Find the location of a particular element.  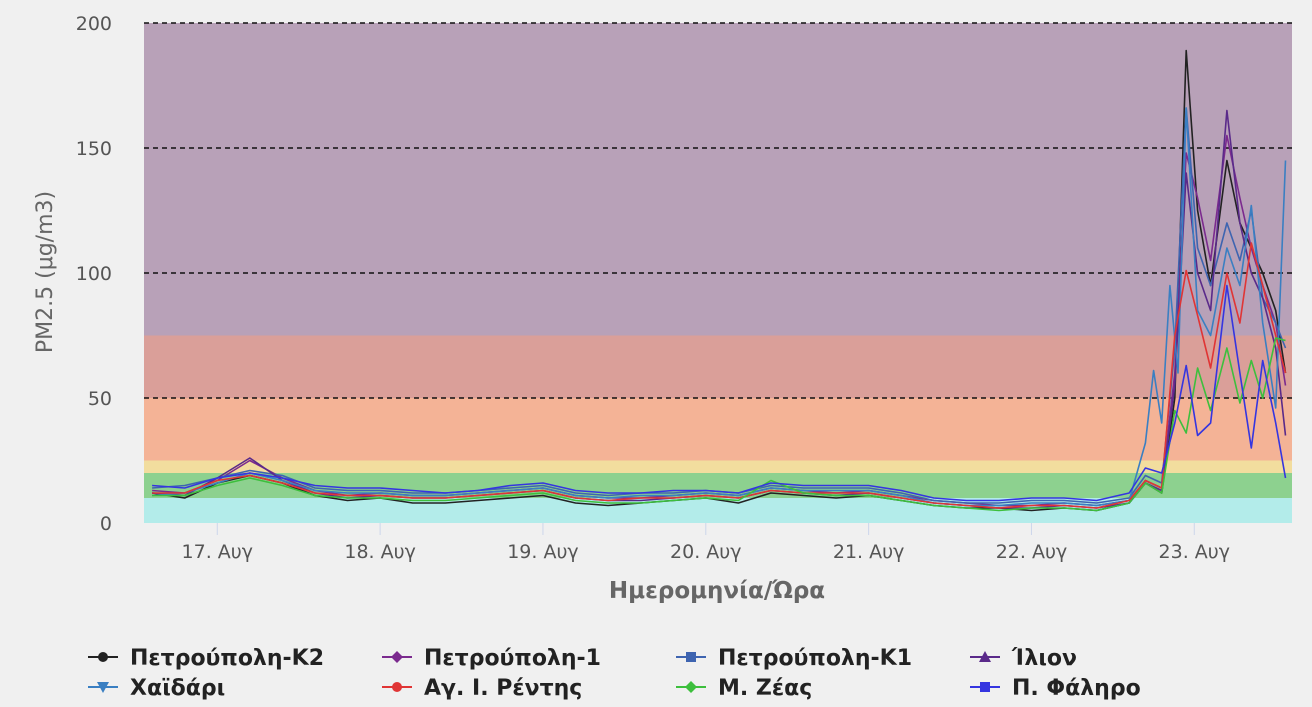

legend-item: Πετρούπολη-1 is located at coordinates (491, 658).